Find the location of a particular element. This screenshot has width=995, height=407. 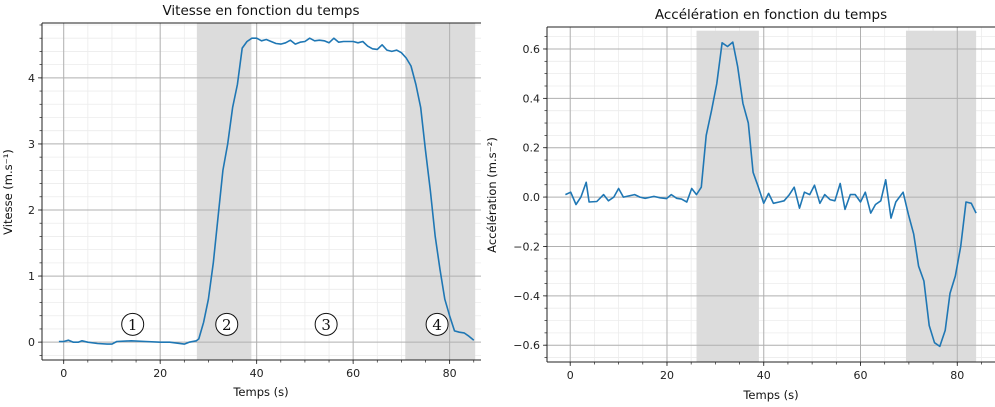

y-tick-label: 0.0 is located at coordinates (532, 197).